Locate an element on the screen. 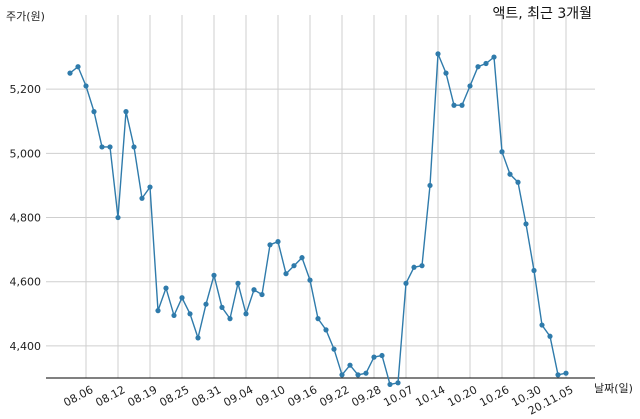 The image size is (640, 419). x-tick-label: 08.31 is located at coordinates (206, 396).